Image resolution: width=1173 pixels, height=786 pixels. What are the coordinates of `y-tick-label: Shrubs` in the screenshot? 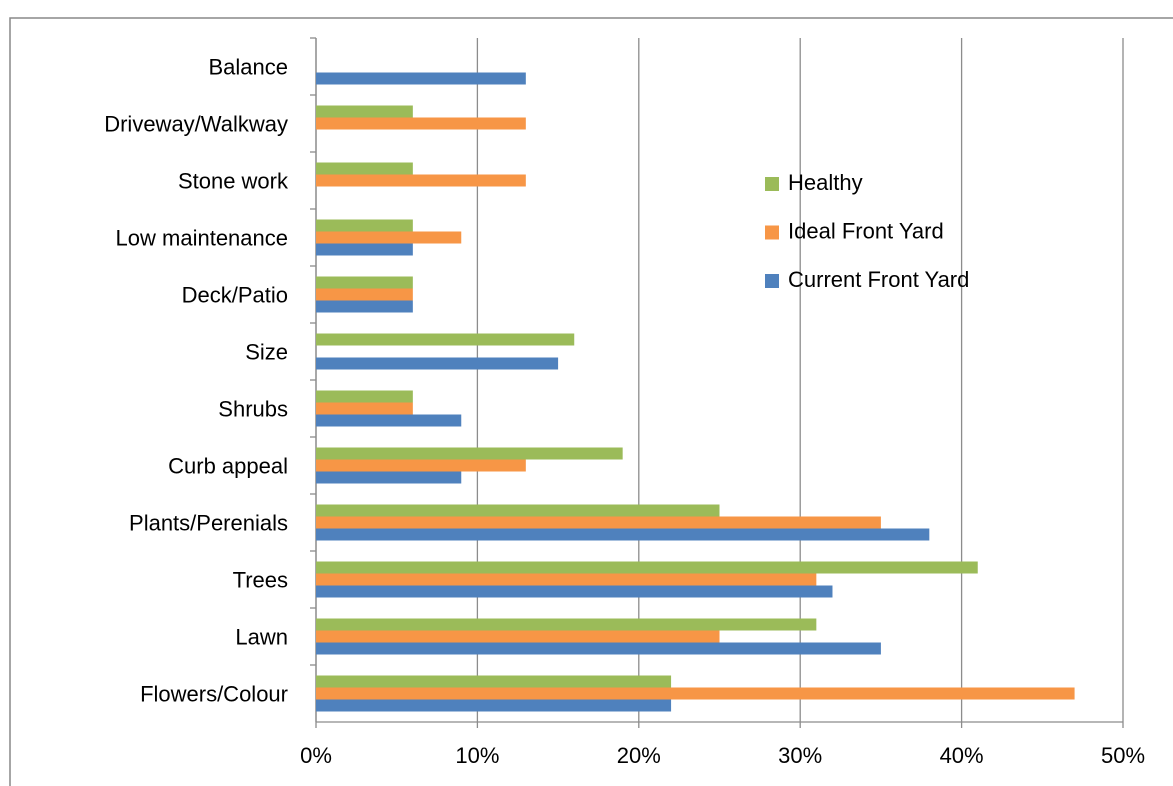 It's located at (253, 408).